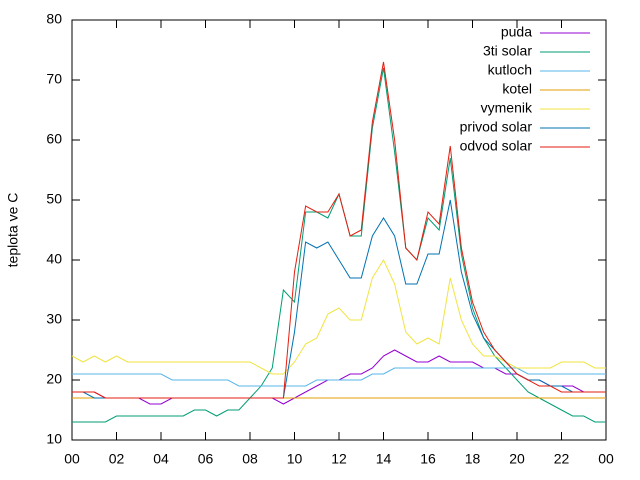 The image size is (640, 480). Describe the element at coordinates (384, 459) in the screenshot. I see `x-tick-label: 14` at that location.